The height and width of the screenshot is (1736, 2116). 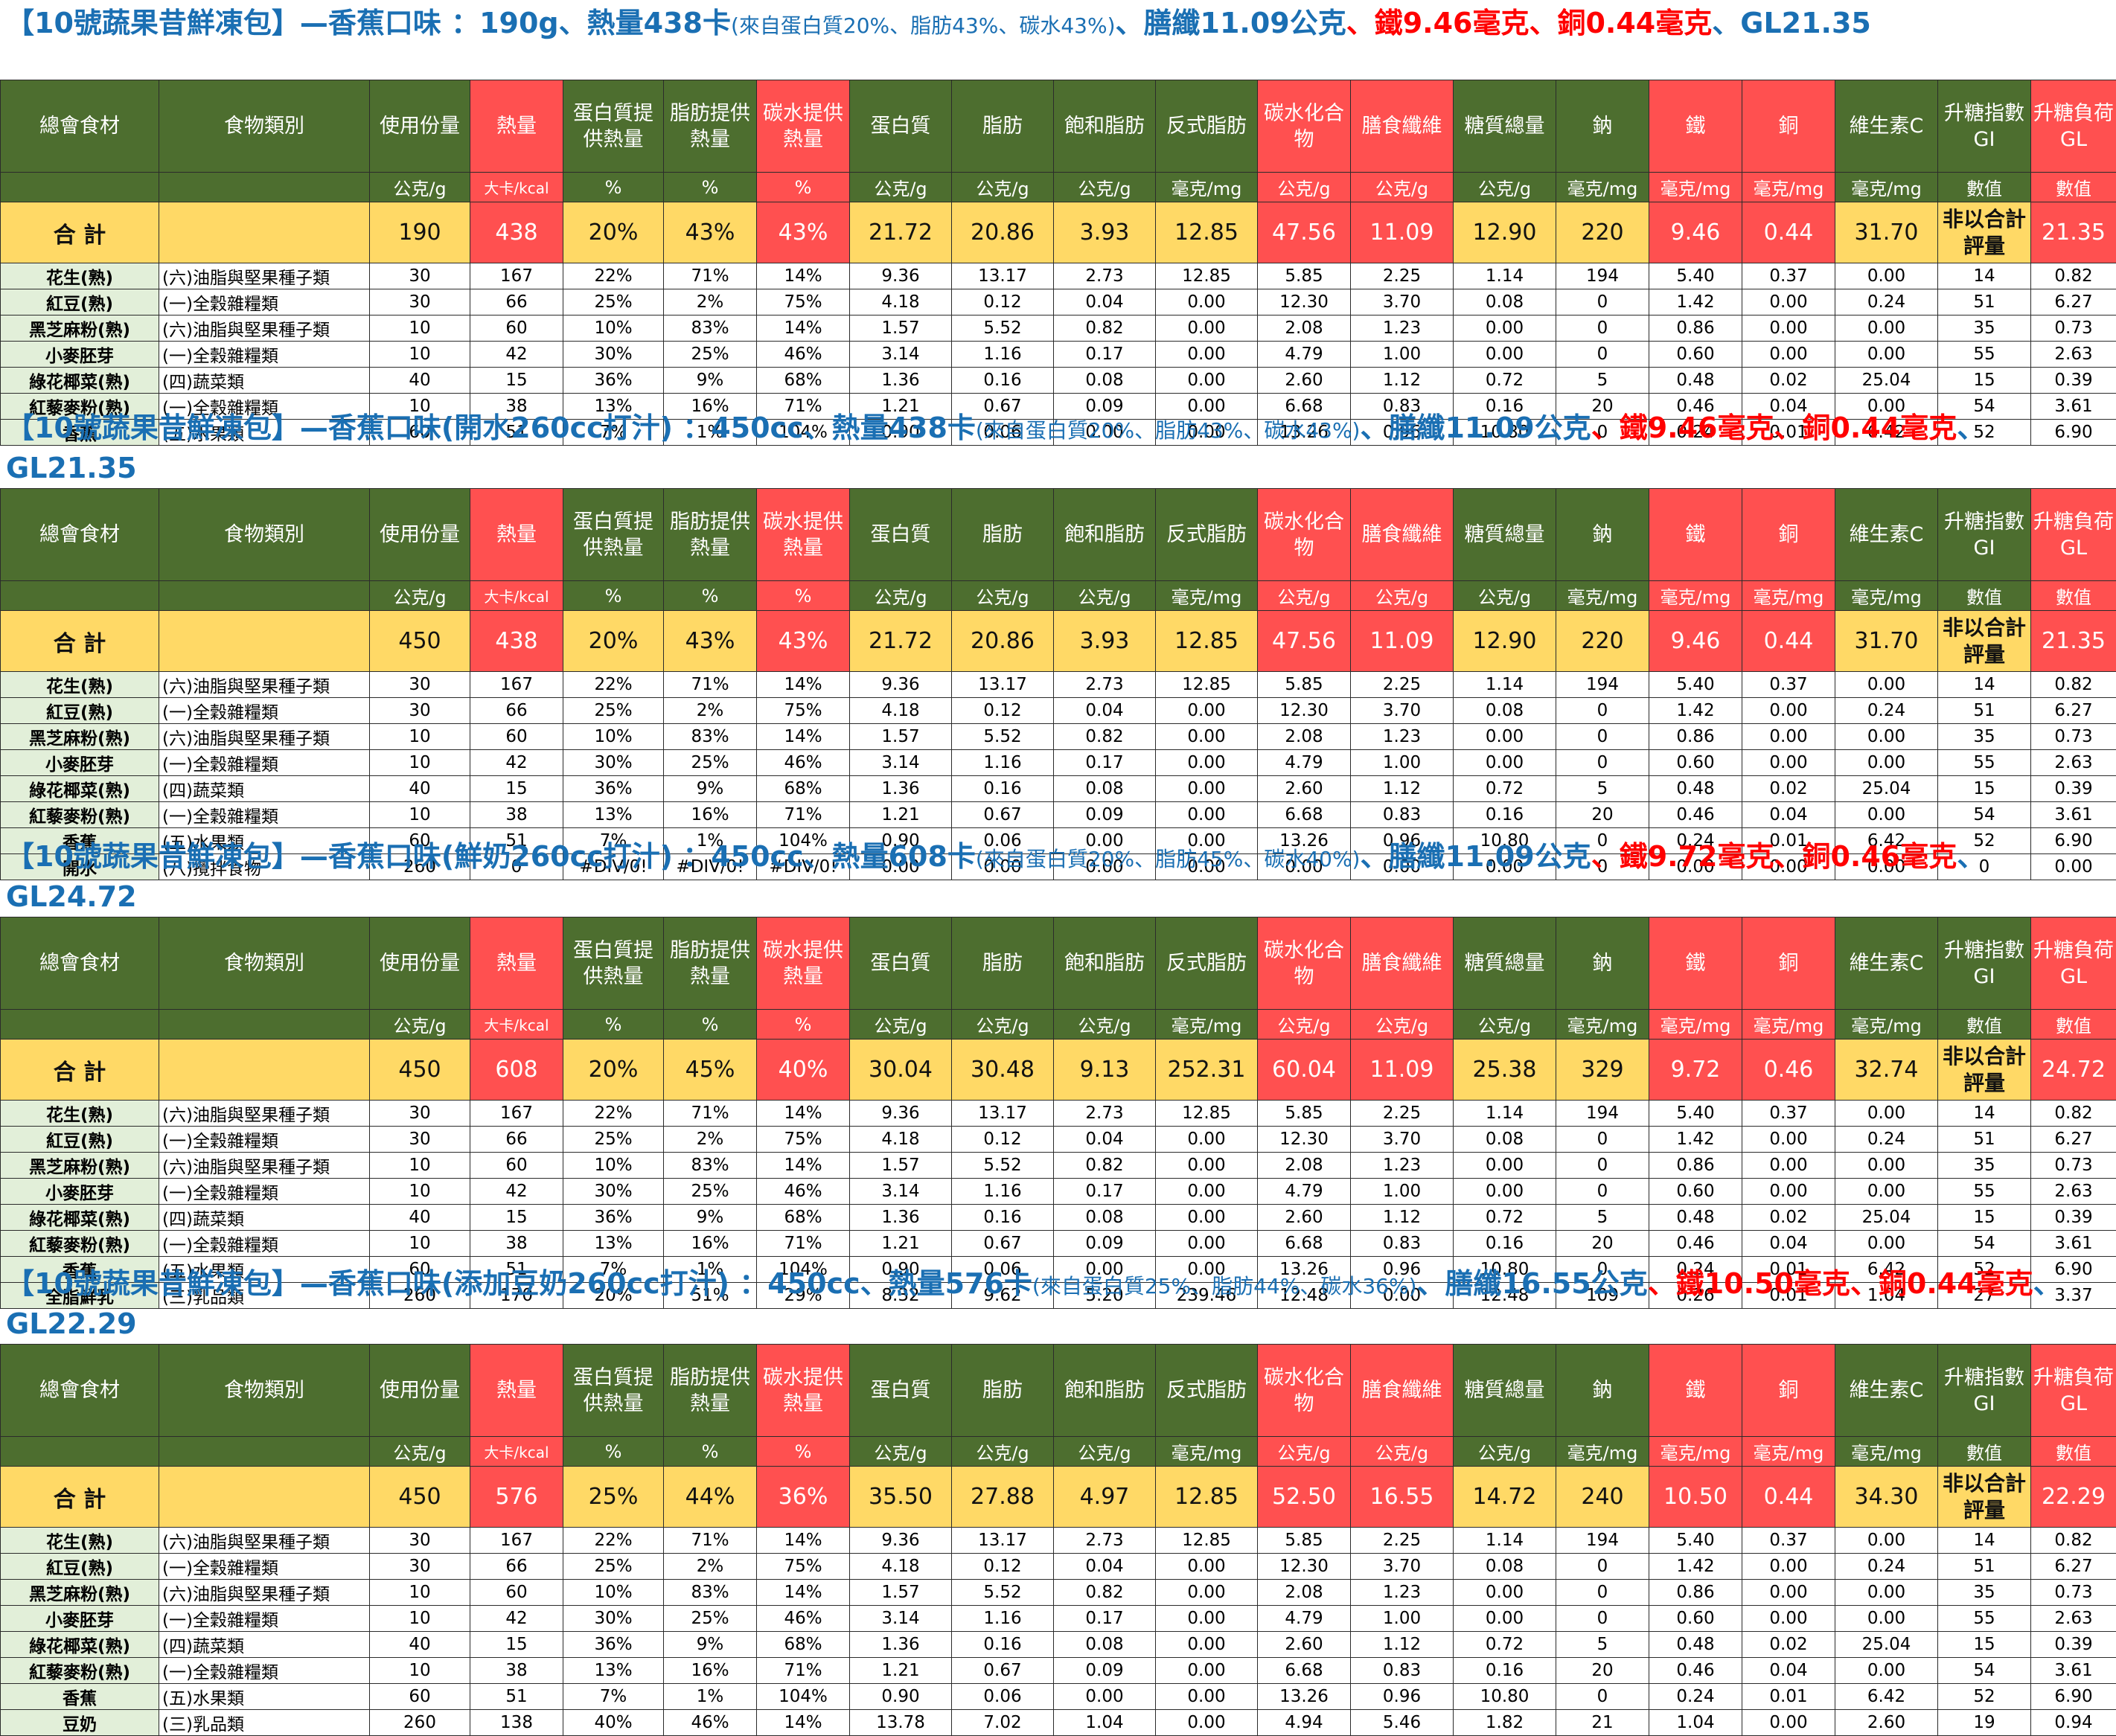 What do you see at coordinates (516, 1723) in the screenshot?
I see `nutrient-value: 138` at bounding box center [516, 1723].